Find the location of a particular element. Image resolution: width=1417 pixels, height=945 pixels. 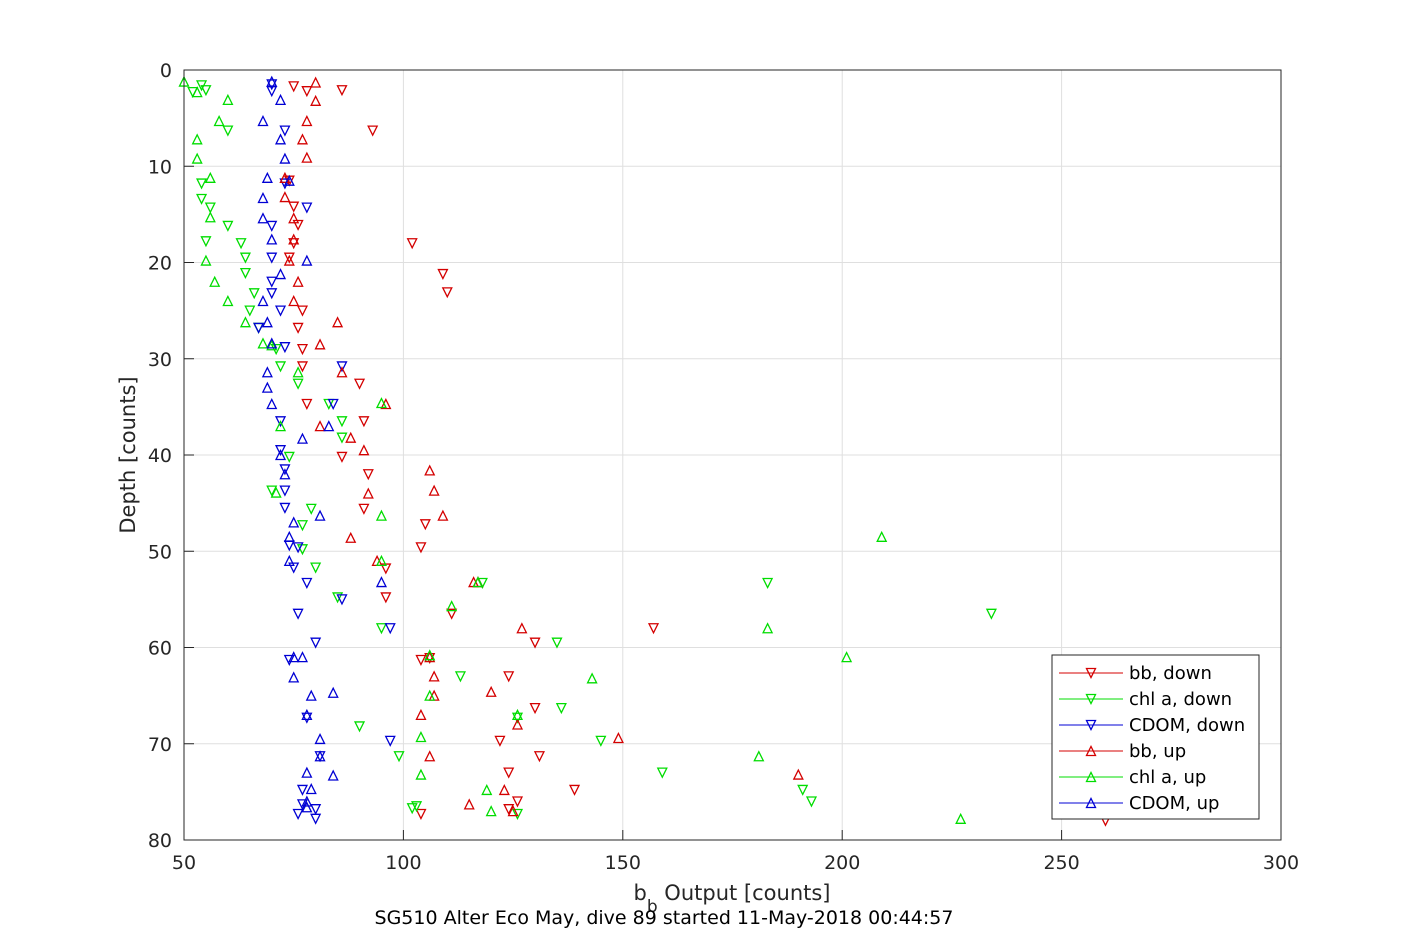

y-tick-label: 80 is located at coordinates (160, 841).